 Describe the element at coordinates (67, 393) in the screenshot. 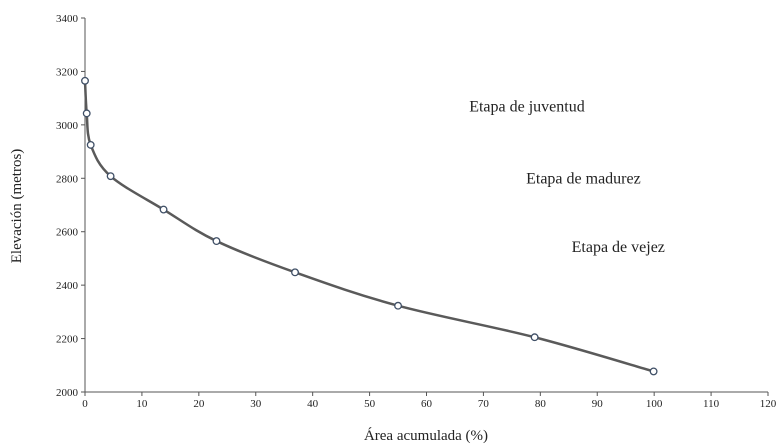

I see `y-tick-label: 2000` at that location.